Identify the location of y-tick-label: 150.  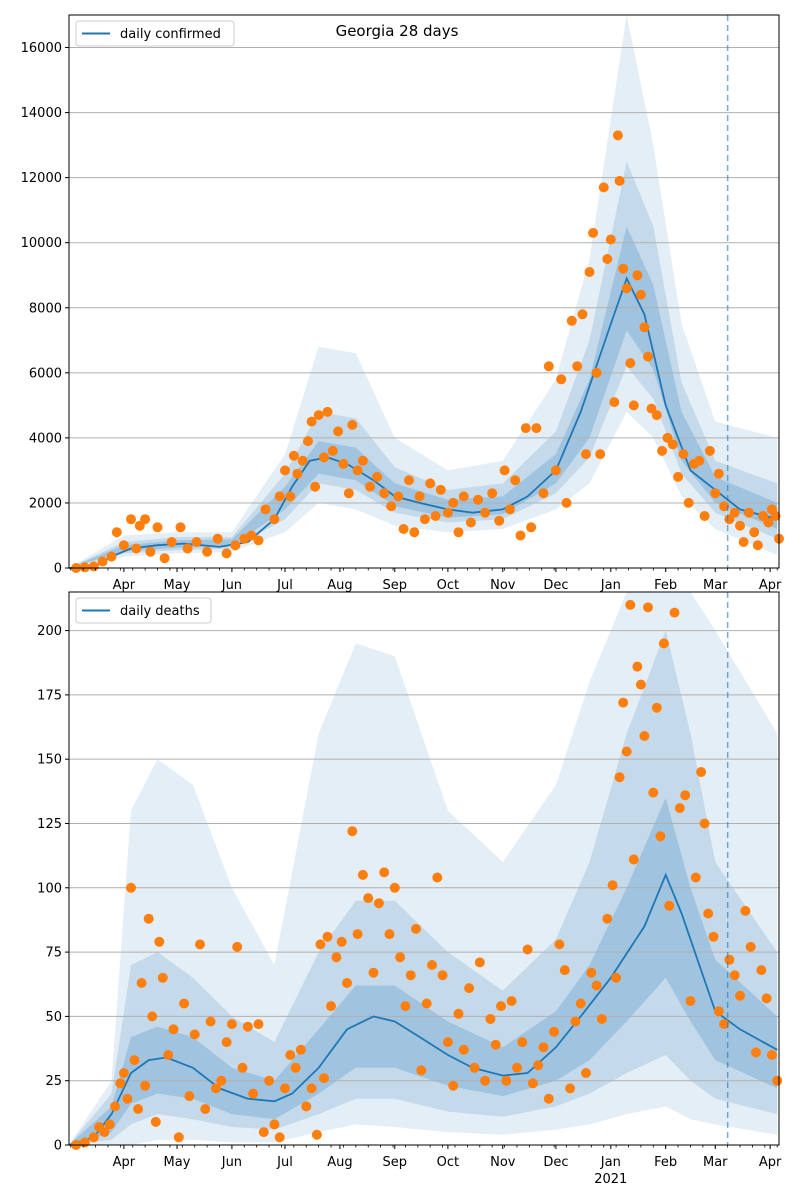
(49, 760).